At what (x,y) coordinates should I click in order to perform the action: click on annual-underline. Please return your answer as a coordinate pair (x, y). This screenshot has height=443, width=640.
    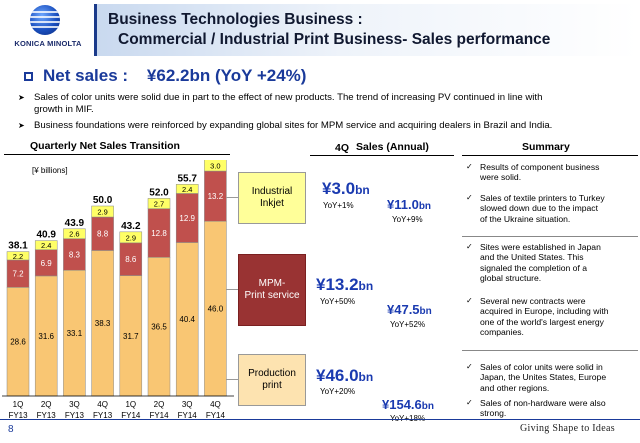
    Looking at the image, I should click on (382, 155).